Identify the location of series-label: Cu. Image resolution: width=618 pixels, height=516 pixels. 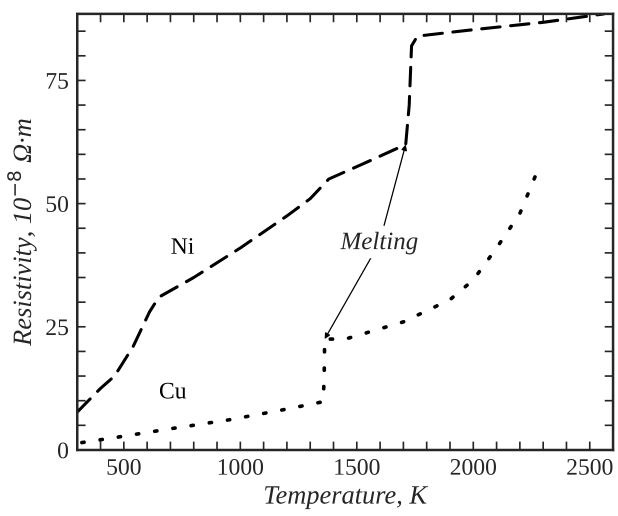
(173, 390).